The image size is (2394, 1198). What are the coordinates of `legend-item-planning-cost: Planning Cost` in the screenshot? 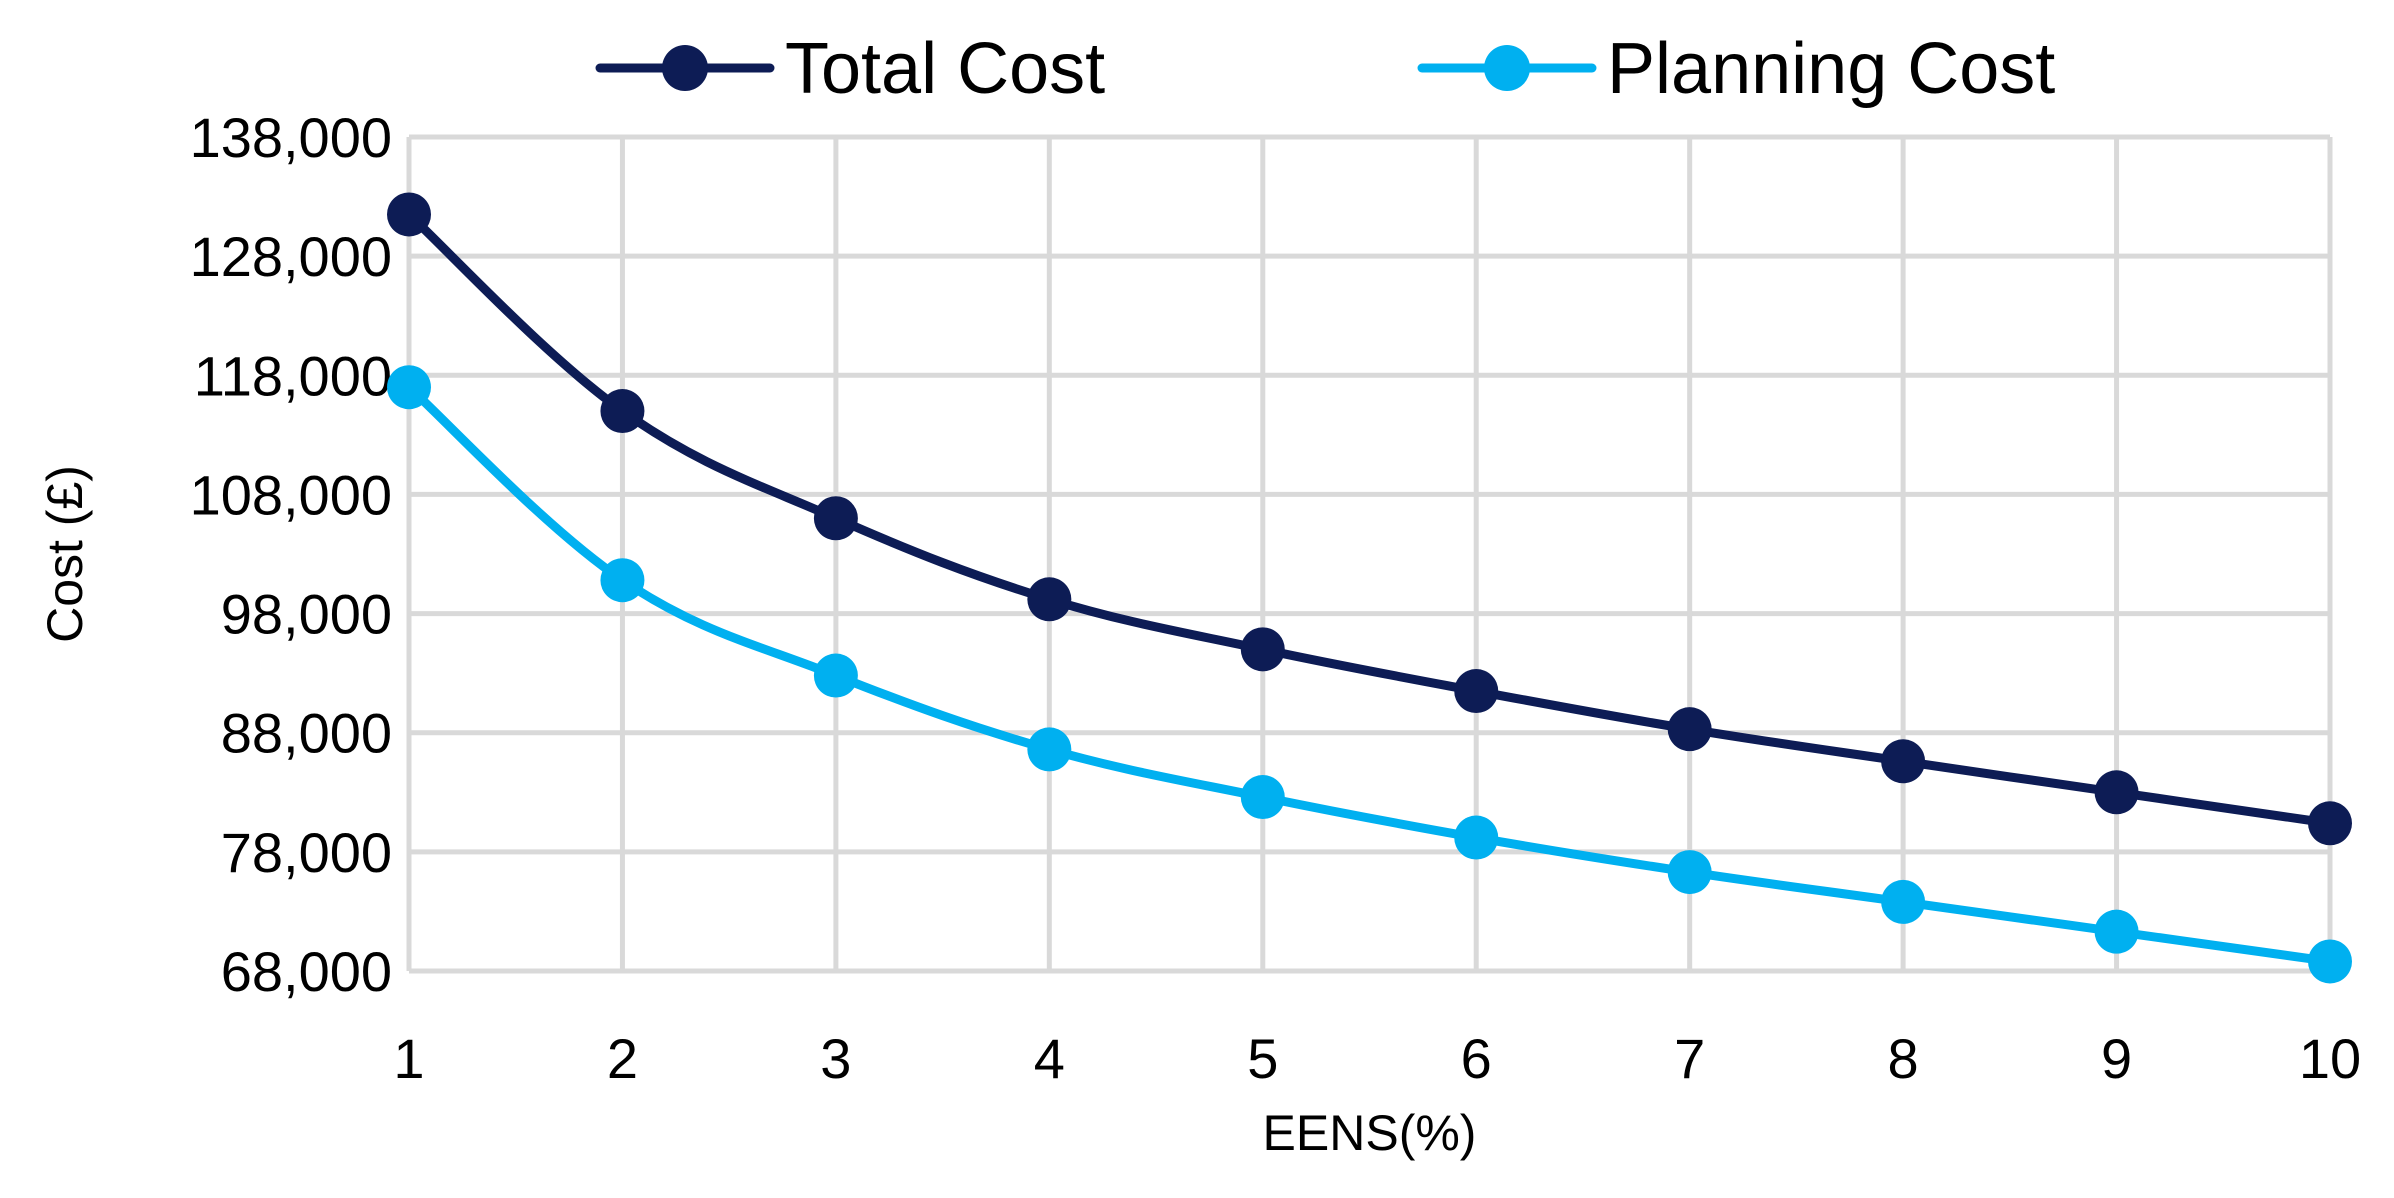 It's located at (1736, 69).